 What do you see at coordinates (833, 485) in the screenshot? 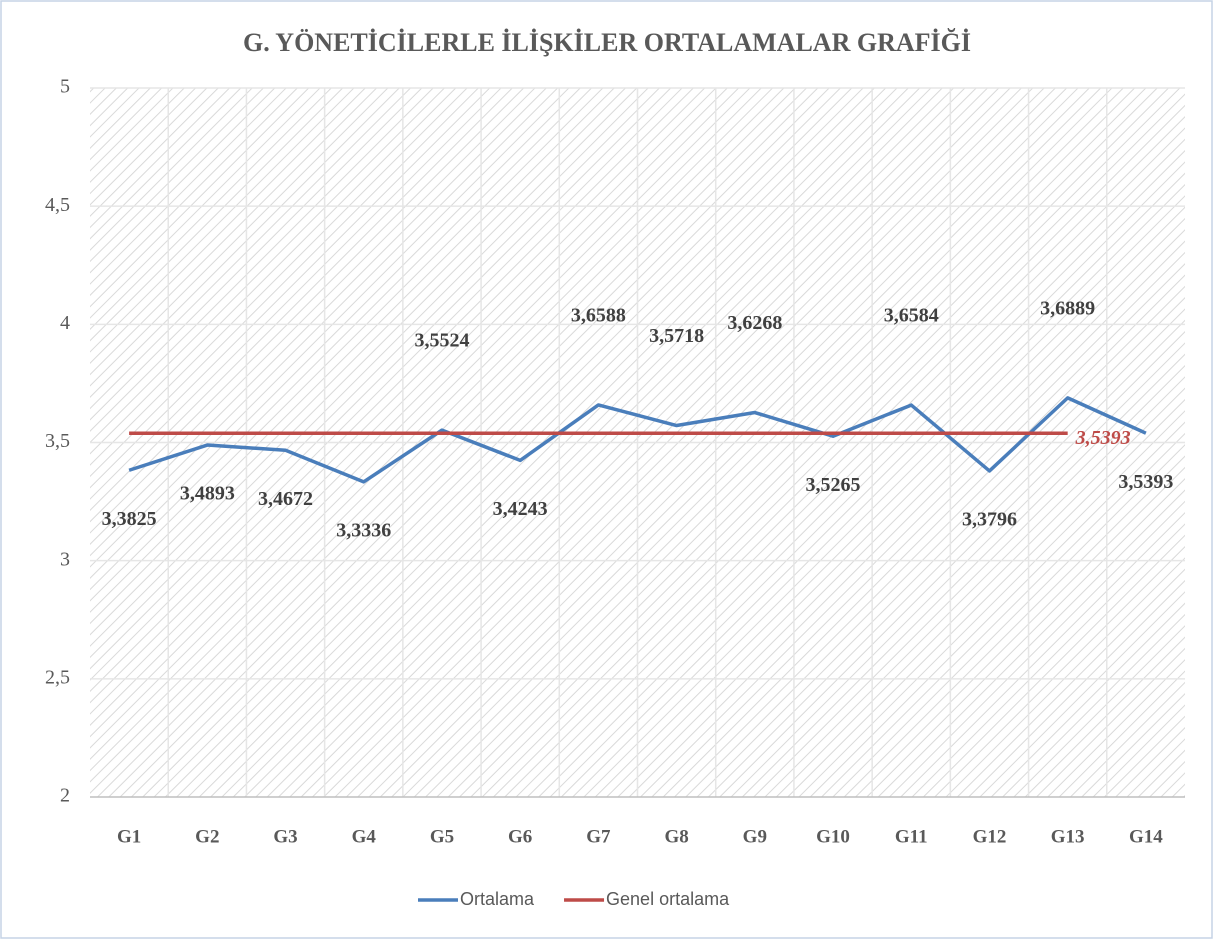
I see `data-label: 3,5265` at bounding box center [833, 485].